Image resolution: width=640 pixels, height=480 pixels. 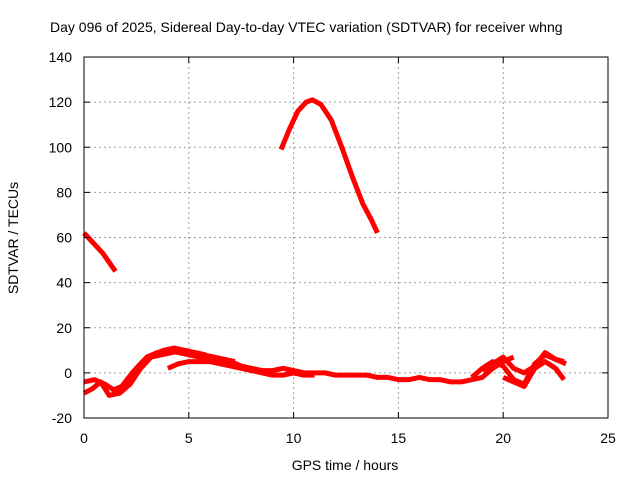 I want to click on y-tick-label: 100, so click(x=61, y=147).